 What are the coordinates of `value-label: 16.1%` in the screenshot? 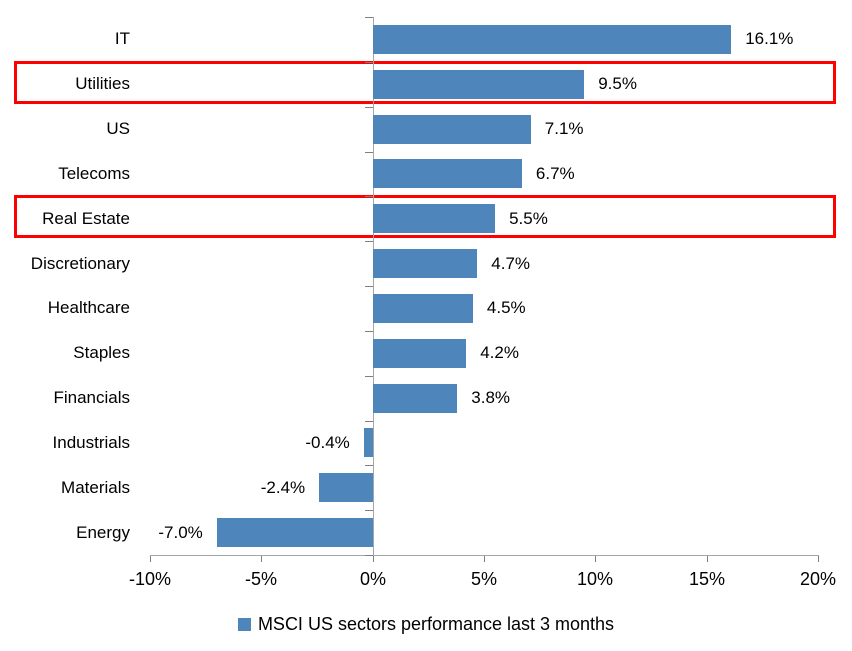 It's located at (769, 38).